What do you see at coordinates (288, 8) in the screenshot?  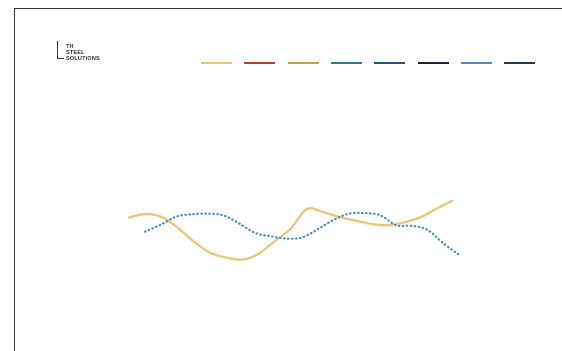 I see `slide-border-top` at bounding box center [288, 8].